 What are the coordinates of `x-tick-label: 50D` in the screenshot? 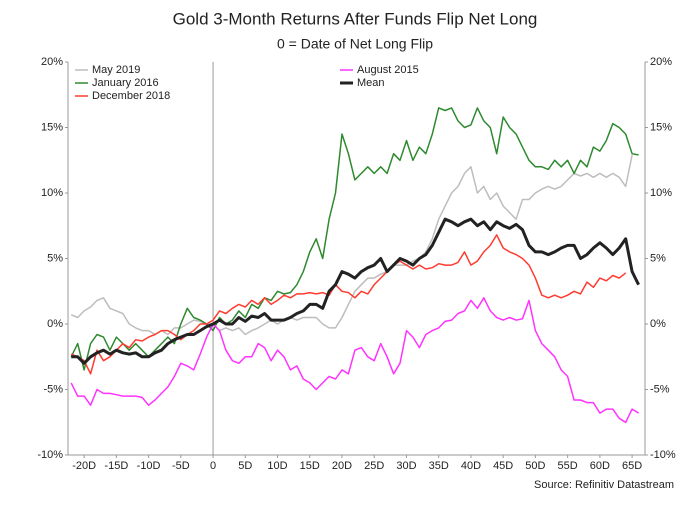 It's located at (535, 466).